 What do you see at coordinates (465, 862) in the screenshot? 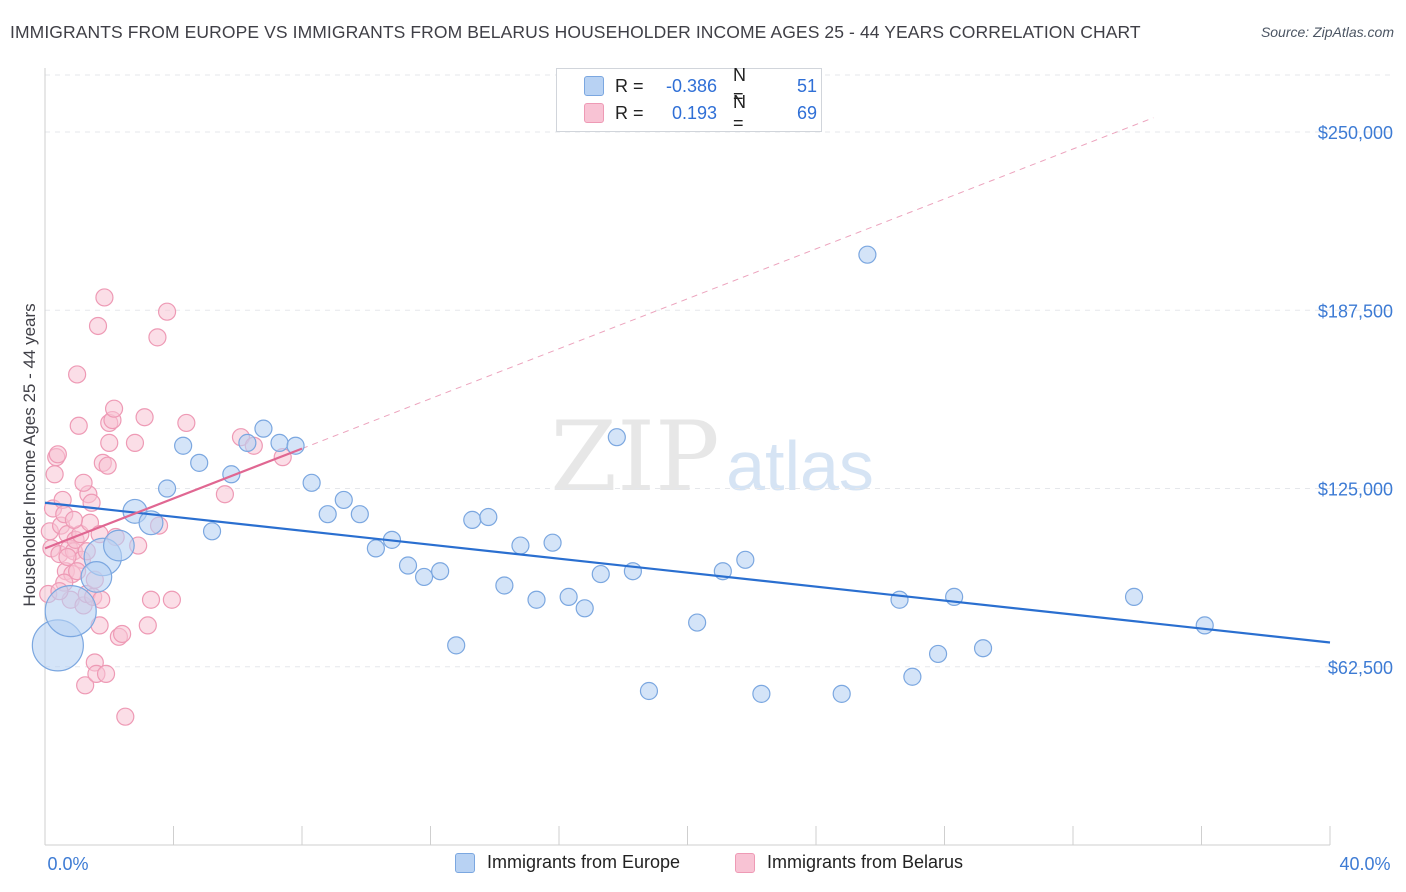
I see `europe-legend-swatch` at bounding box center [465, 862].